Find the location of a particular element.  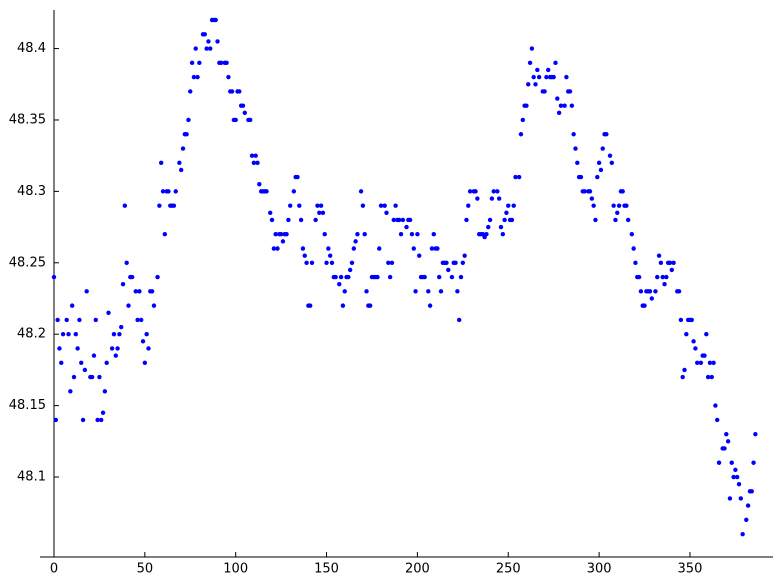

y-tick-label: 48.35 is located at coordinates (27, 119).